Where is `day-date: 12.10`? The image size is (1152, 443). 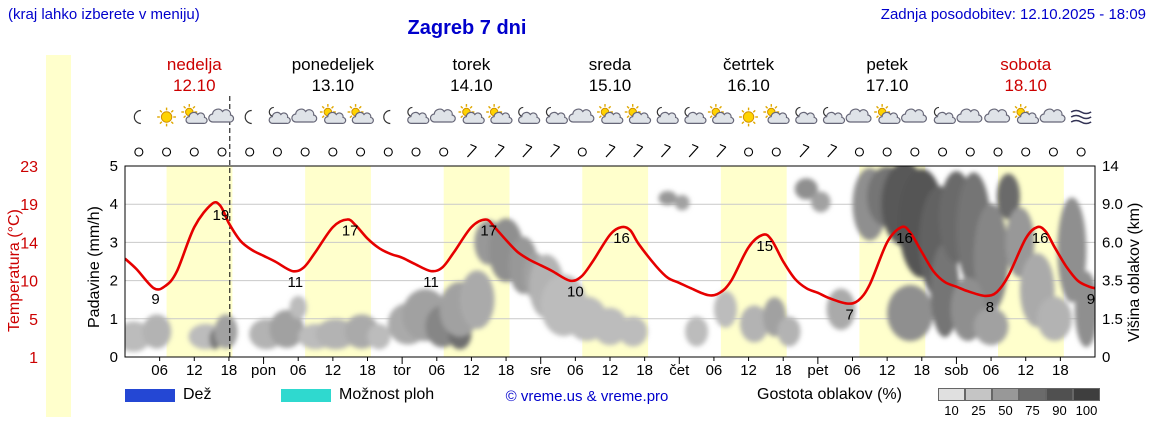 day-date: 12.10 is located at coordinates (194, 85).